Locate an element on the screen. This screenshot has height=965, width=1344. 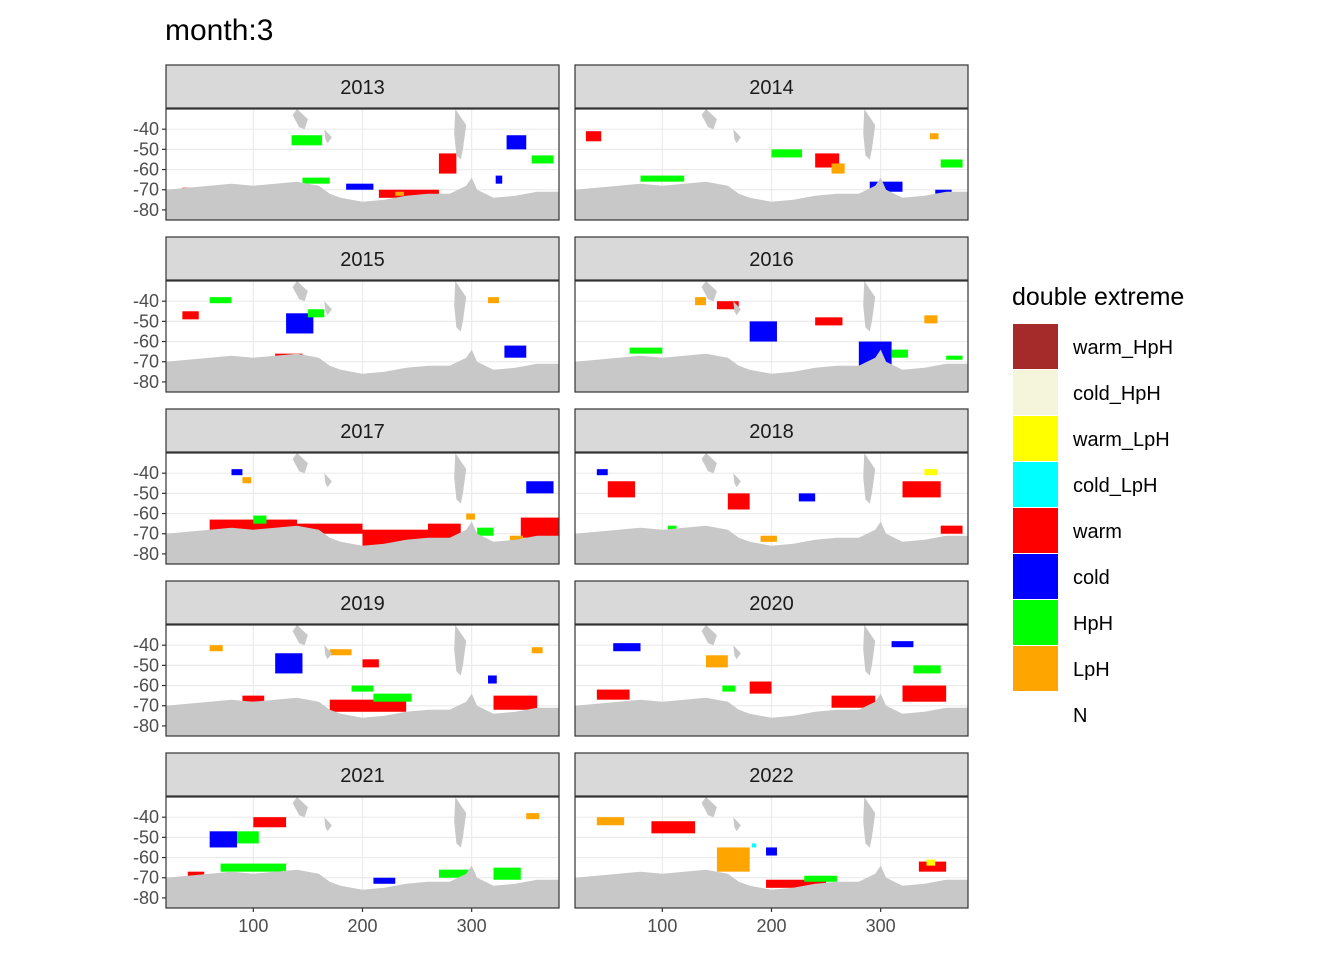
facet-2018: 2018 is located at coordinates (771, 486).